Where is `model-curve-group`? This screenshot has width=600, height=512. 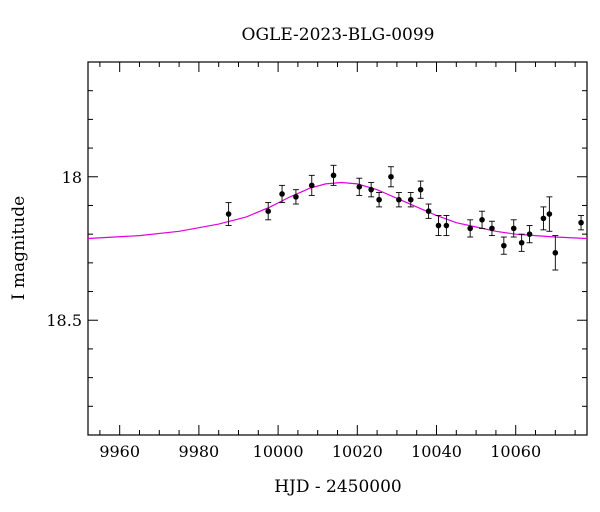
model-curve-group is located at coordinates (337, 210).